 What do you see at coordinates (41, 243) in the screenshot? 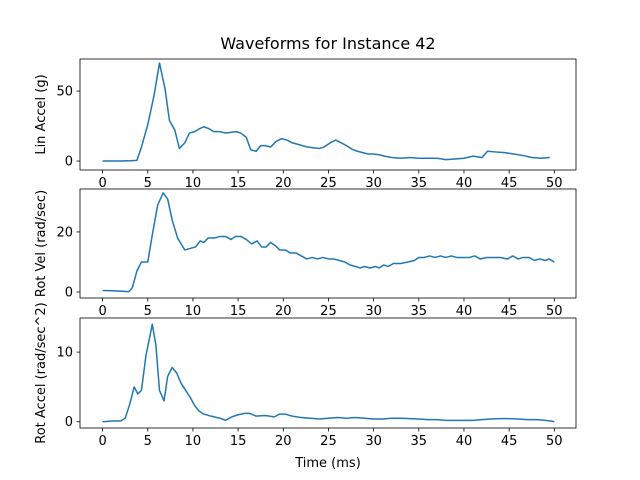
I see `y-axis-label: Rot Vel (rad/sec)` at bounding box center [41, 243].